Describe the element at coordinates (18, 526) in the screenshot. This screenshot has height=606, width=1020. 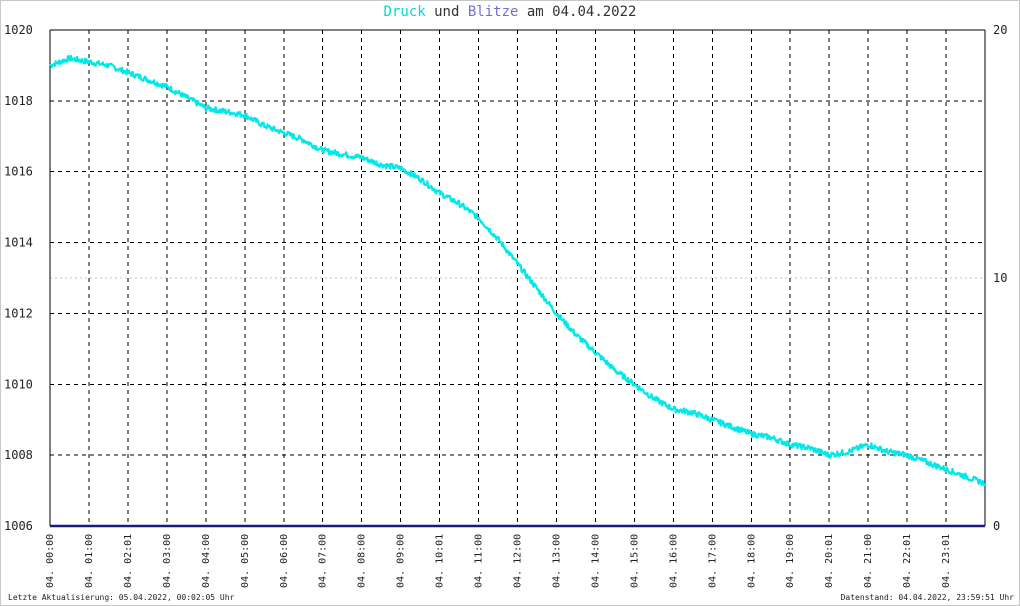
I see `y-tick-label-left: 1006` at that location.